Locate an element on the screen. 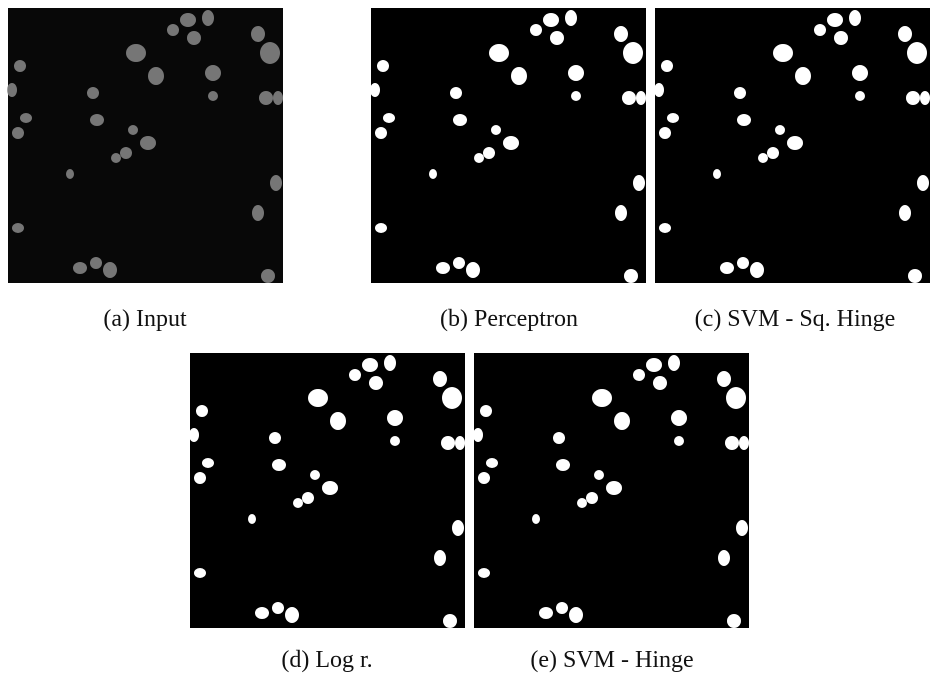 The height and width of the screenshot is (683, 933). caption: (b) Perceptron is located at coordinates (509, 319).